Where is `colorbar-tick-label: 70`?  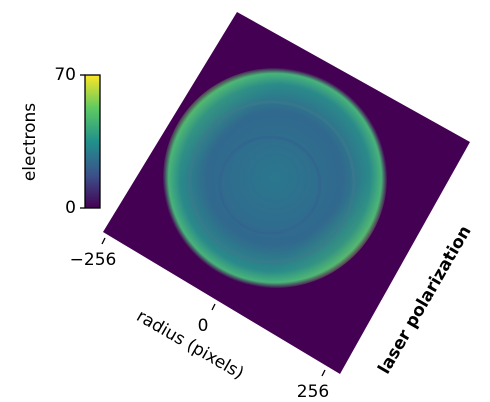 colorbar-tick-label: 70 is located at coordinates (65, 75).